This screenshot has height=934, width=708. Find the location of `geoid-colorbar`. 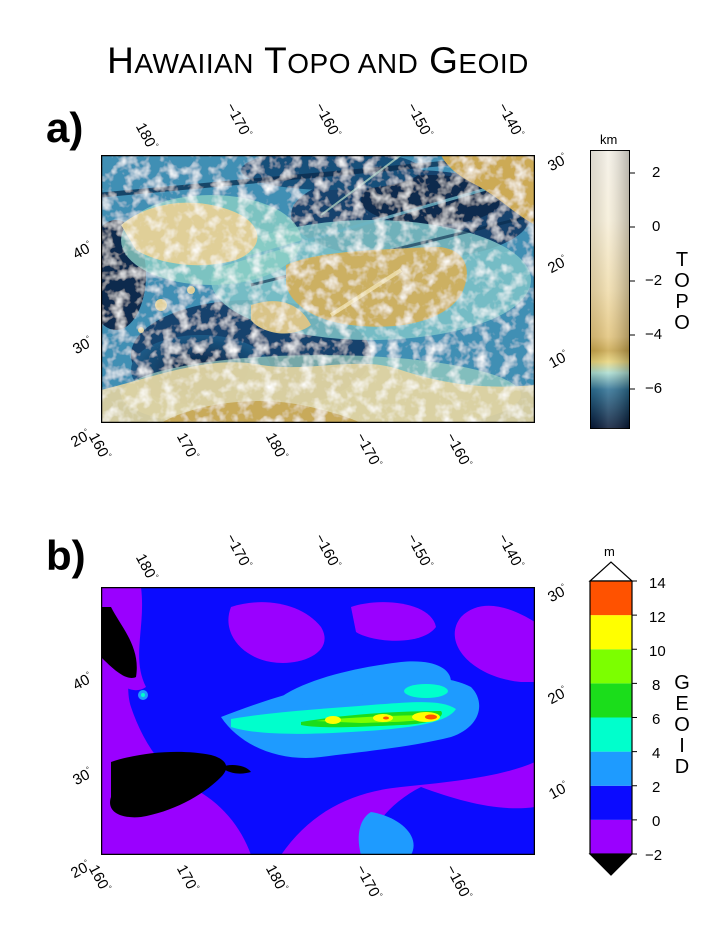

geoid-colorbar is located at coordinates (612, 718).